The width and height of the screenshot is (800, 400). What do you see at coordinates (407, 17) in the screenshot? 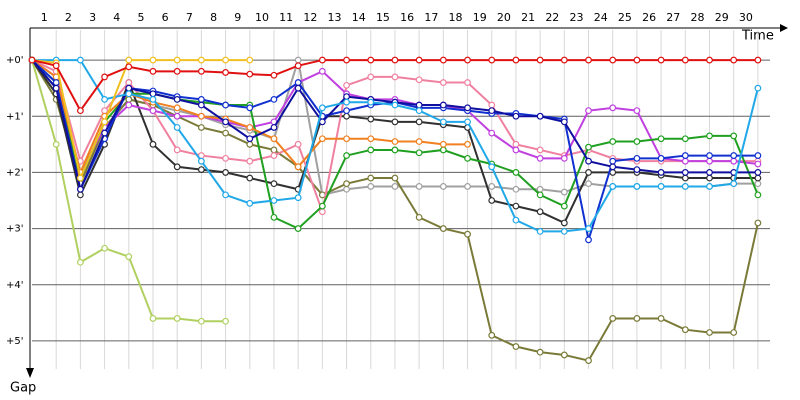
I see `x-tick-label: 16` at bounding box center [407, 17].